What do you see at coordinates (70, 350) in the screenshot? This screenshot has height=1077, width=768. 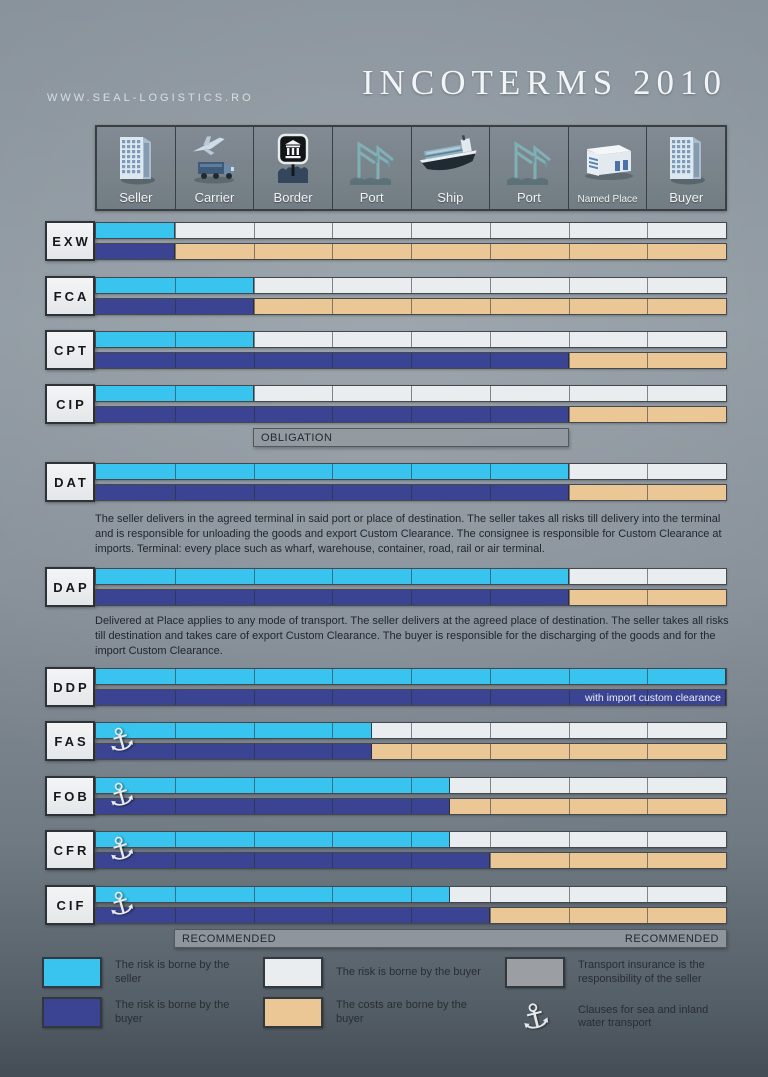 I see `incoterm-code-box: CPT` at bounding box center [70, 350].